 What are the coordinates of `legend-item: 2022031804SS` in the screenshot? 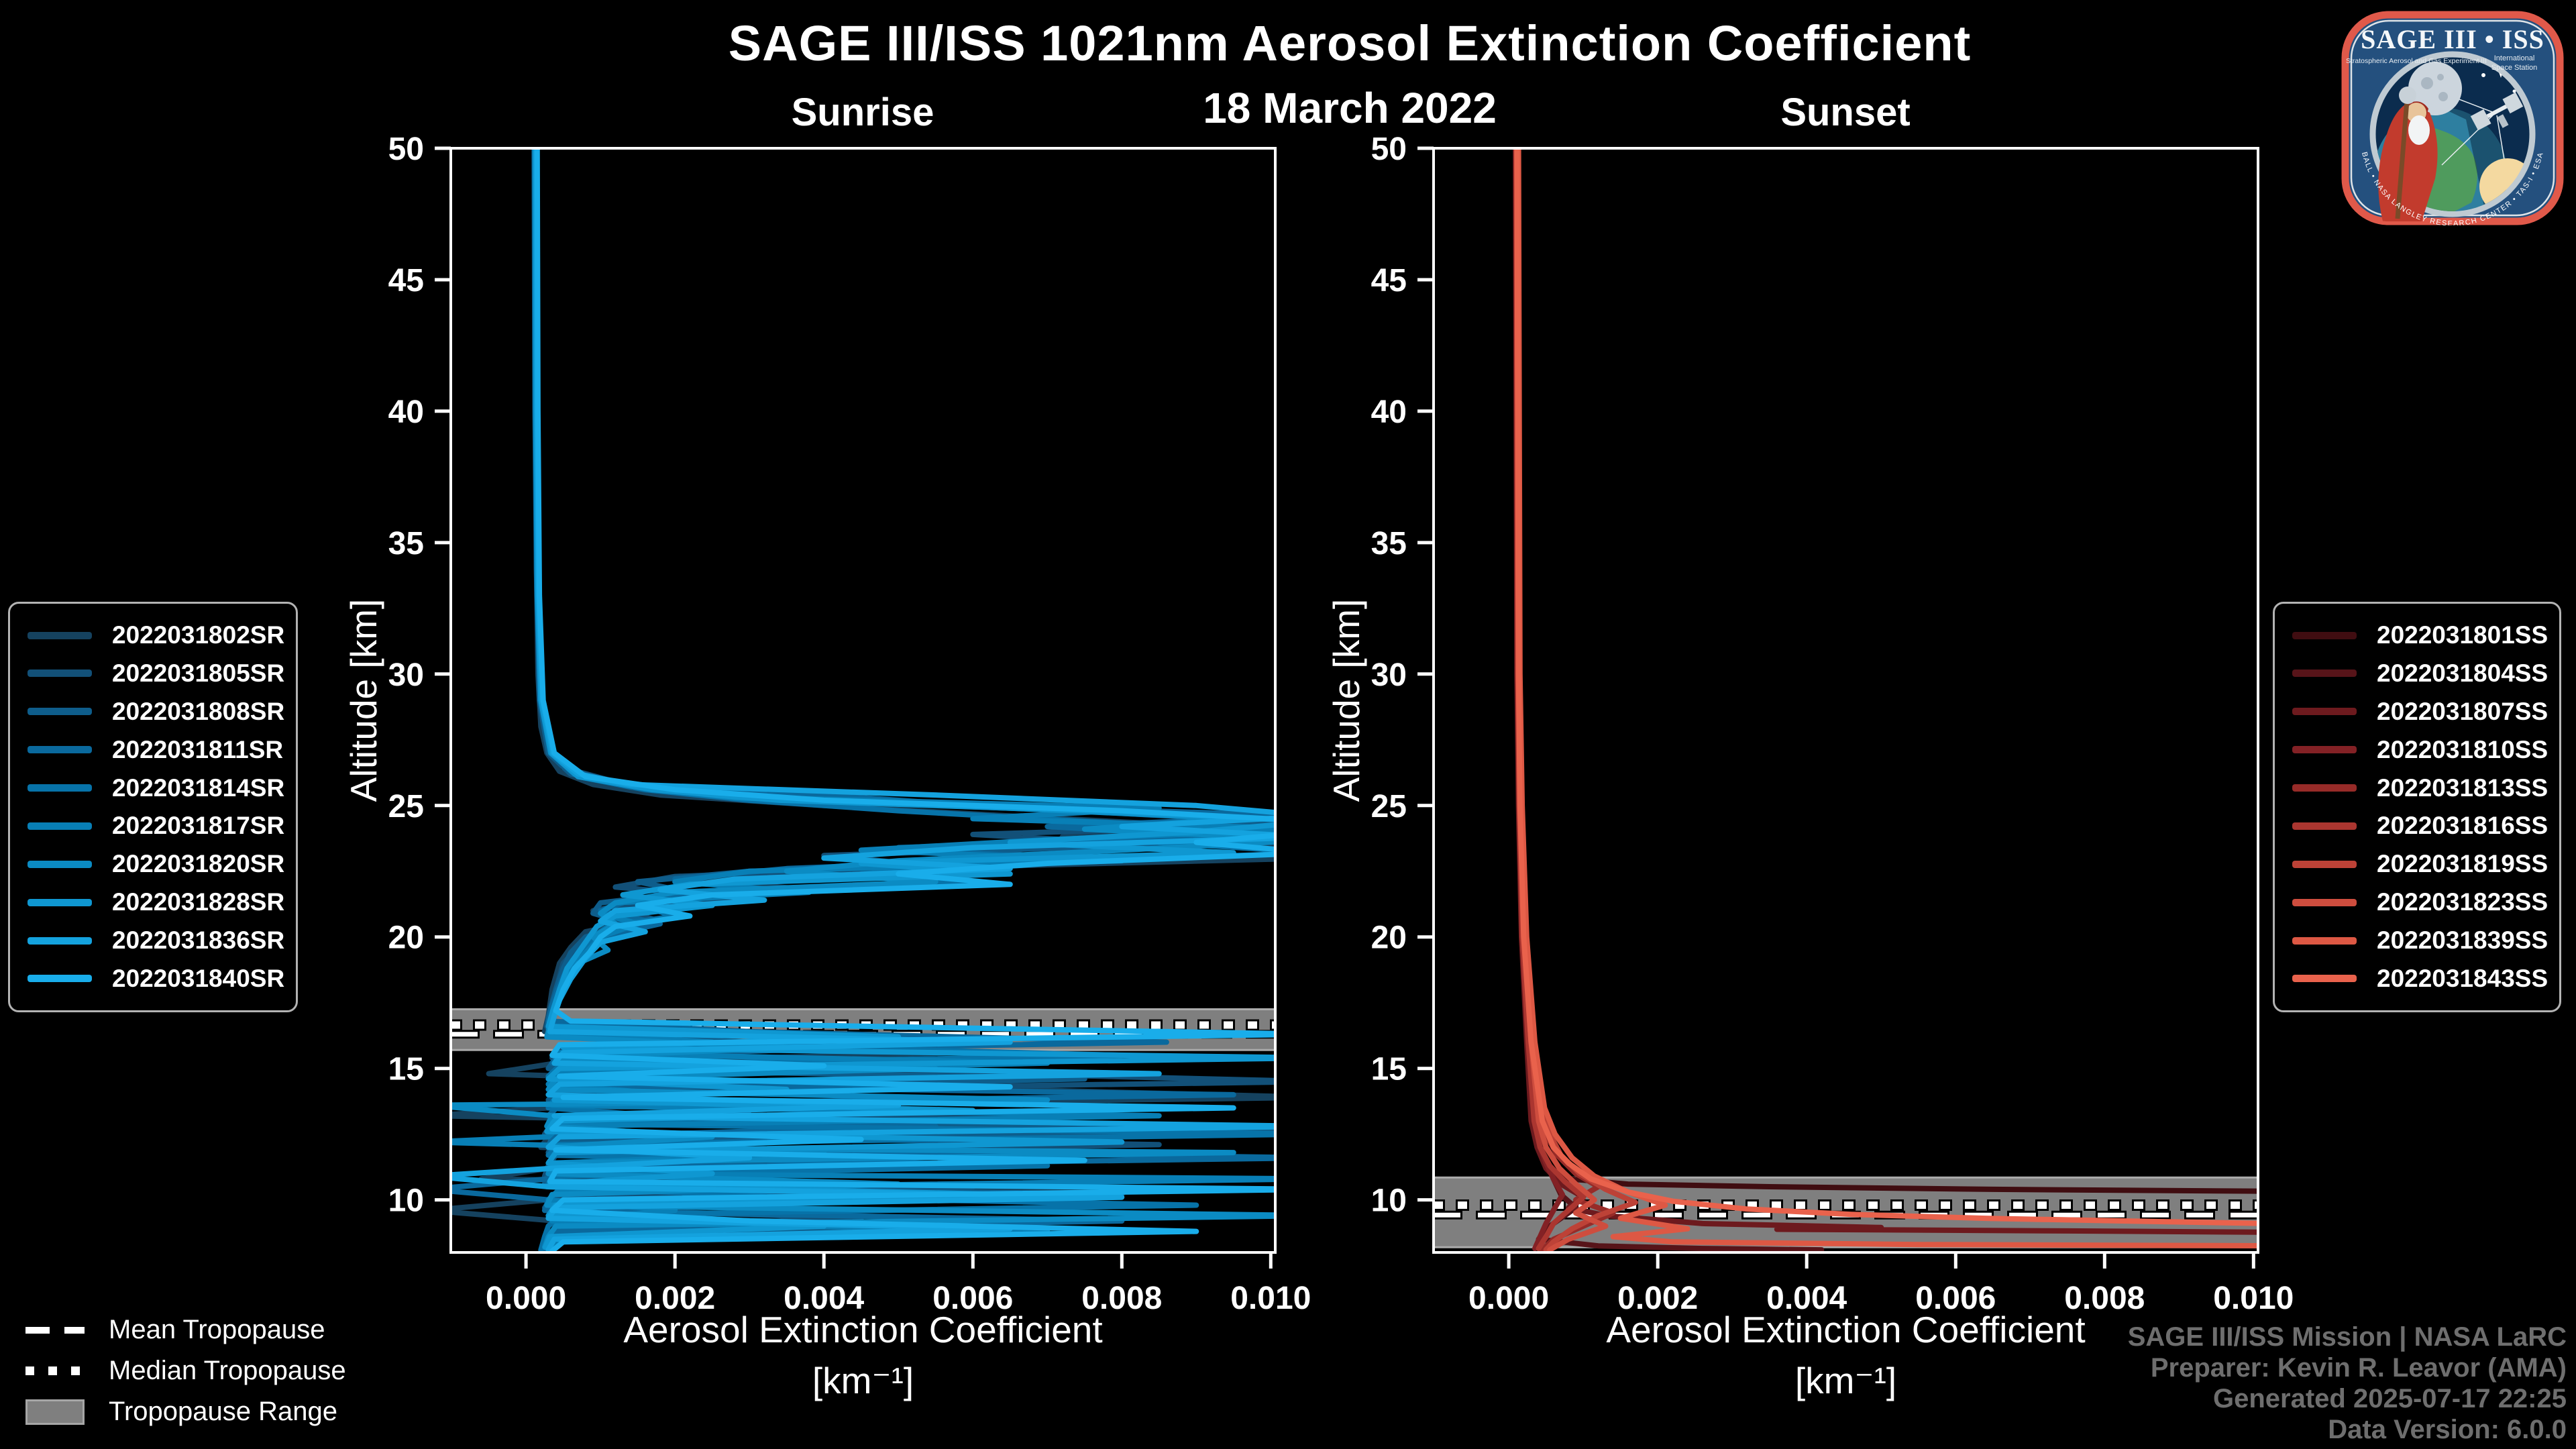 It's located at (2422, 673).